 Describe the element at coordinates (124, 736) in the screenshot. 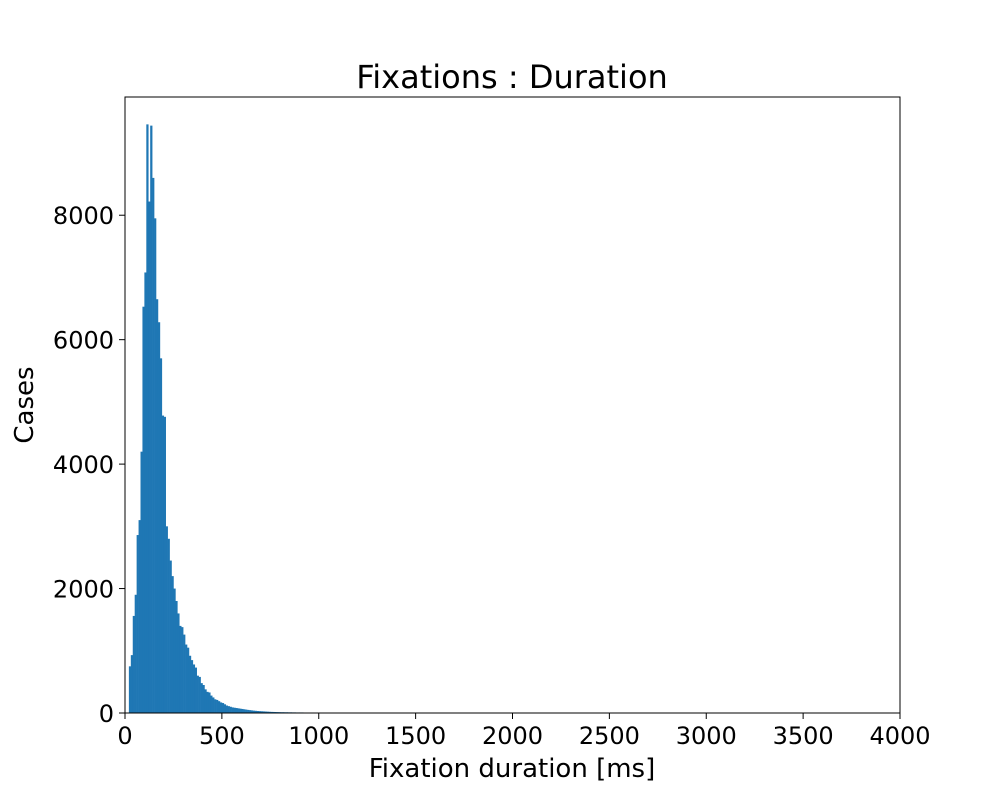

I see `x-tick-label: 0` at that location.